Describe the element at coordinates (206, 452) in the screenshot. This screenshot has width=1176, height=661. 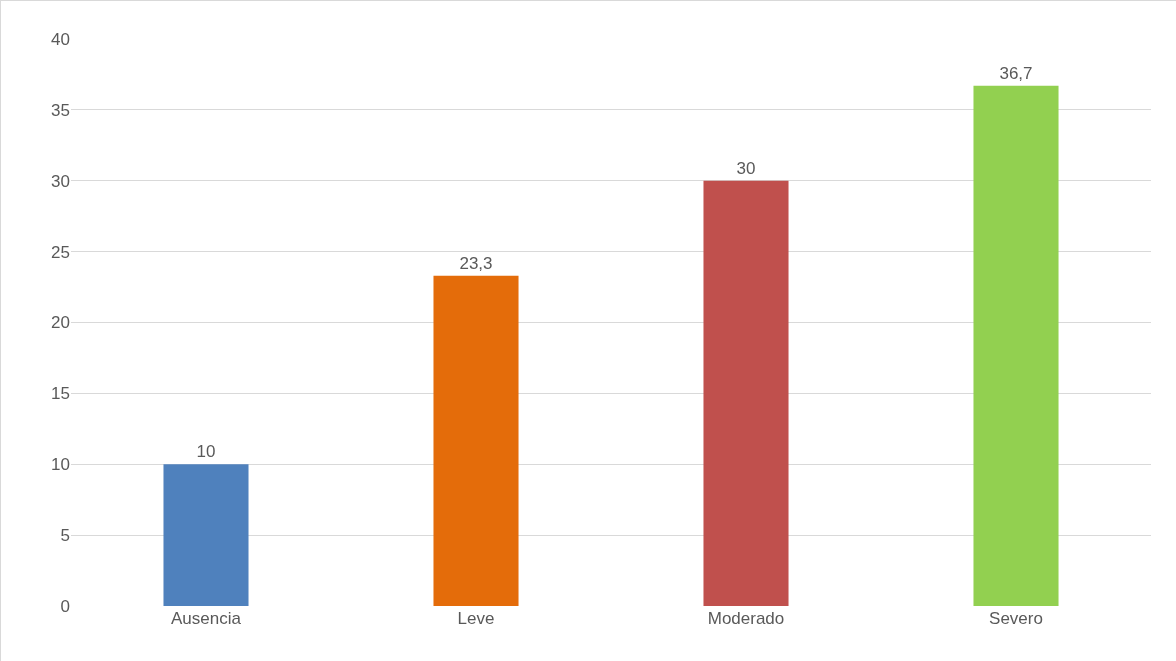
I see `data-label: 10` at that location.